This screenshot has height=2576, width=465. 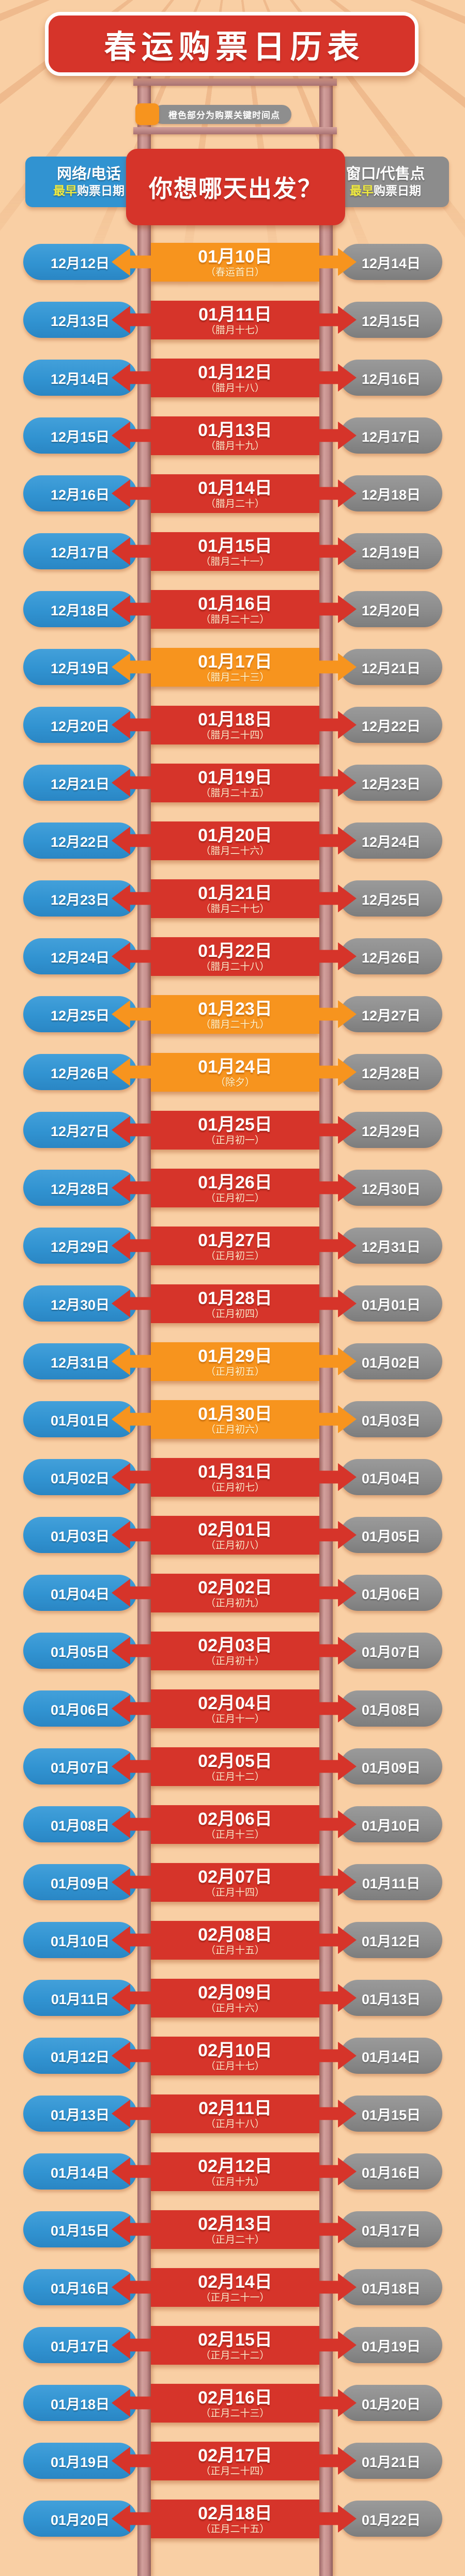 What do you see at coordinates (80, 900) in the screenshot?
I see `online-earliest-date: 12月23日` at bounding box center [80, 900].